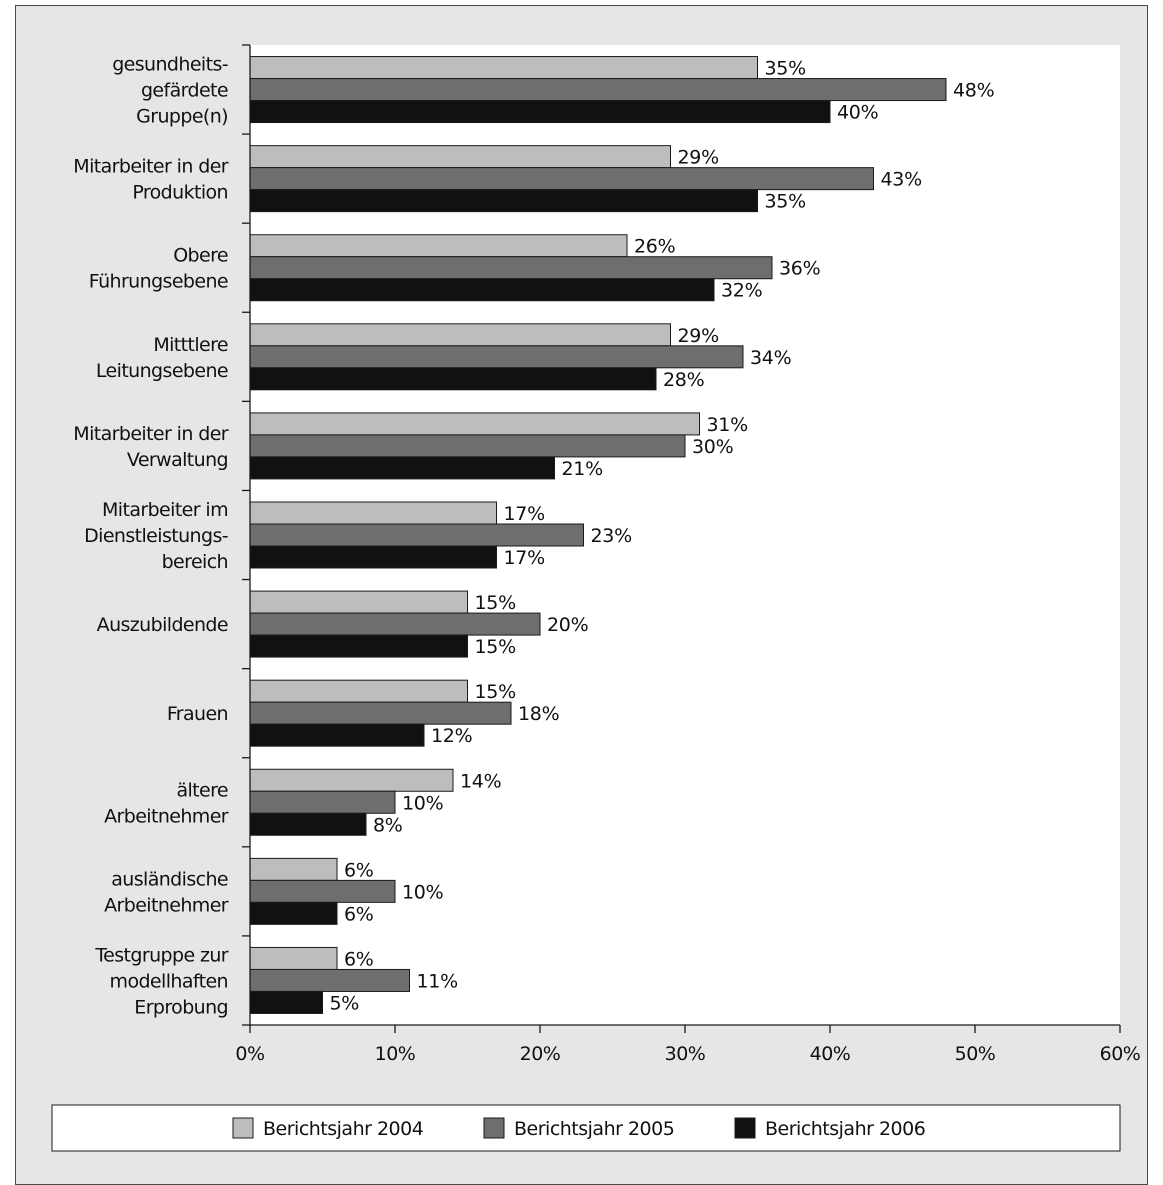  I want to click on data-label-2-7: 20%, so click(567, 625).